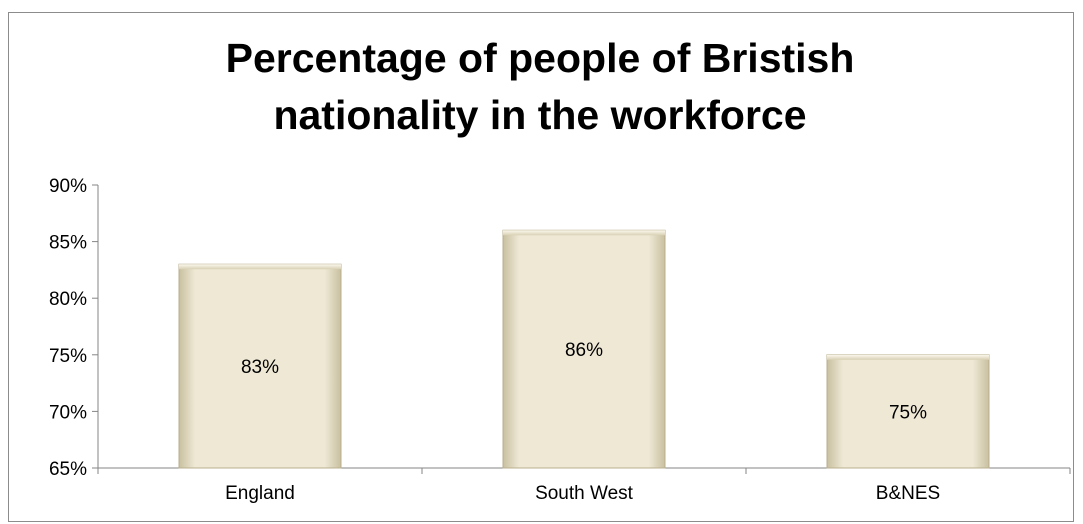 The height and width of the screenshot is (524, 1083). What do you see at coordinates (260, 493) in the screenshot?
I see `x-tick-label: England` at bounding box center [260, 493].